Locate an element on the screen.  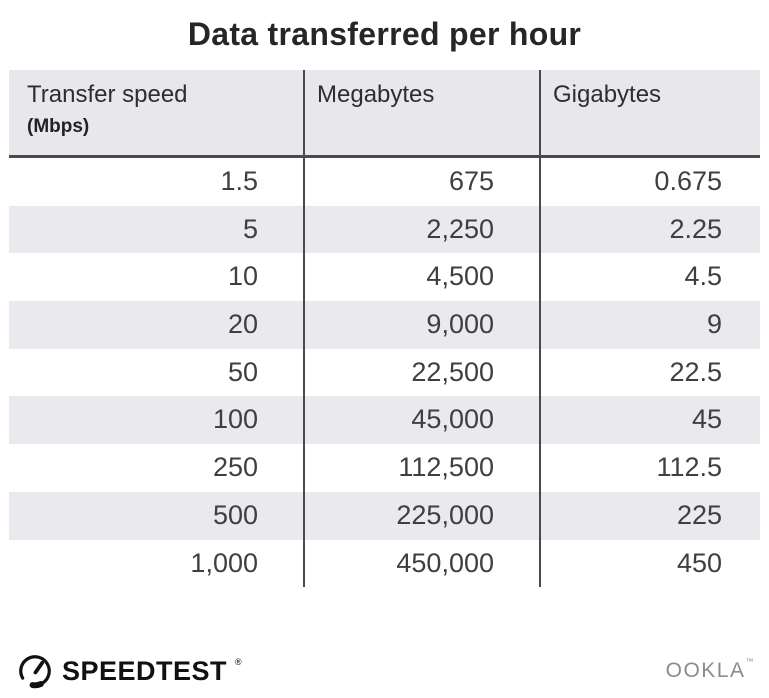
ookla-logo: OOKLA ™ is located at coordinates (710, 670).